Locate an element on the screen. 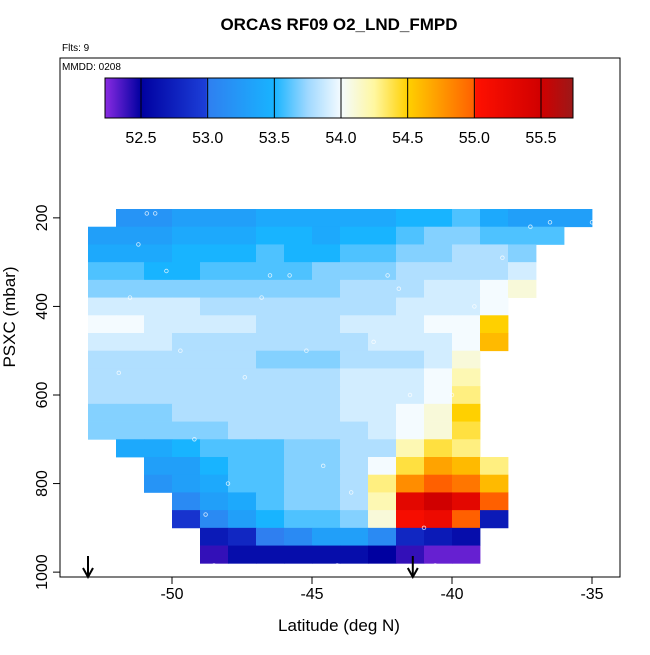 This screenshot has height=655, width=650. y-tick-label: 400 is located at coordinates (42, 306).